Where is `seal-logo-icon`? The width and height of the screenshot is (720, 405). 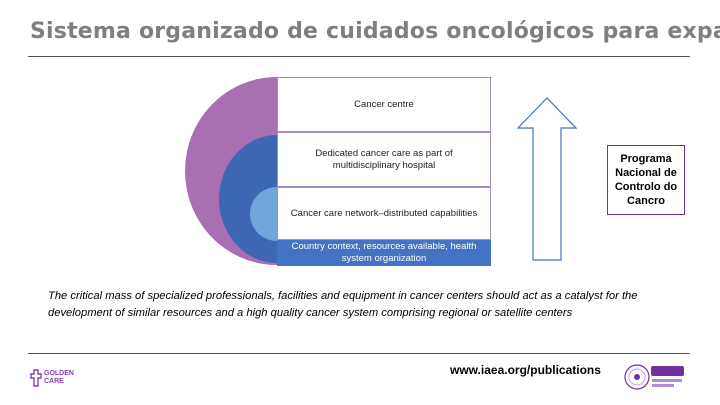 seal-logo-icon is located at coordinates (654, 377).